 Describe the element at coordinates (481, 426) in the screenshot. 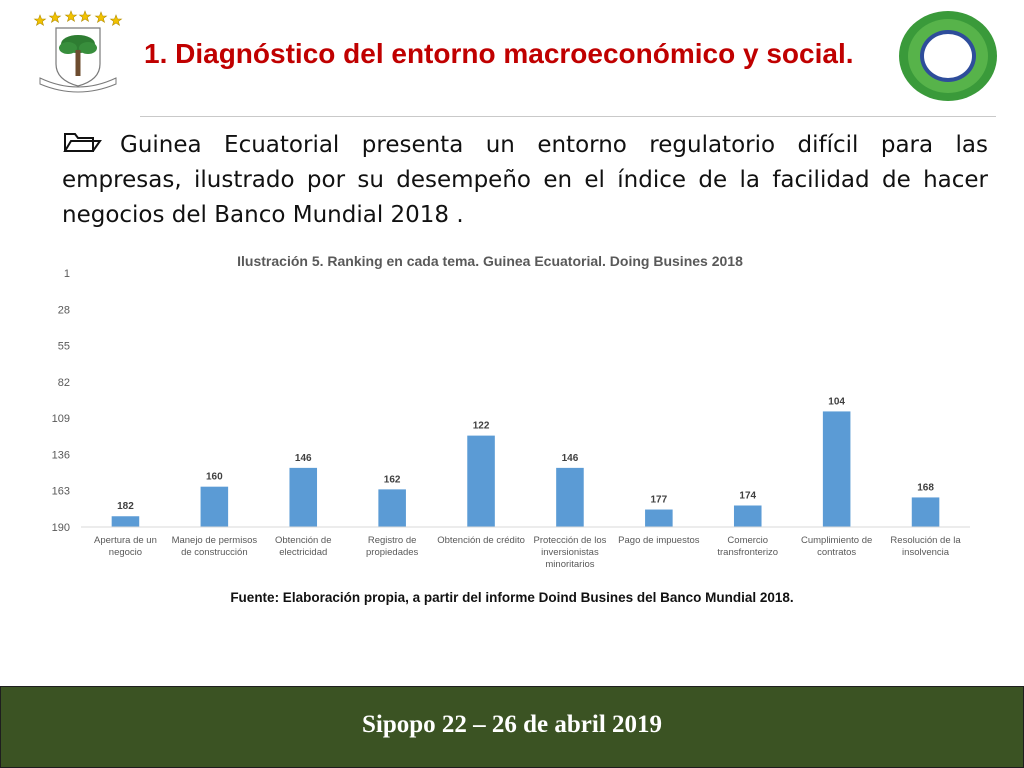

I see `bar-value-label: 122` at that location.